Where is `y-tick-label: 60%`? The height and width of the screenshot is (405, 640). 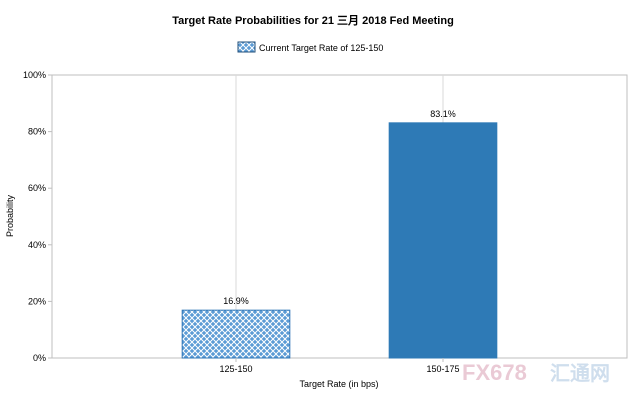
y-tick-label: 60% is located at coordinates (37, 188).